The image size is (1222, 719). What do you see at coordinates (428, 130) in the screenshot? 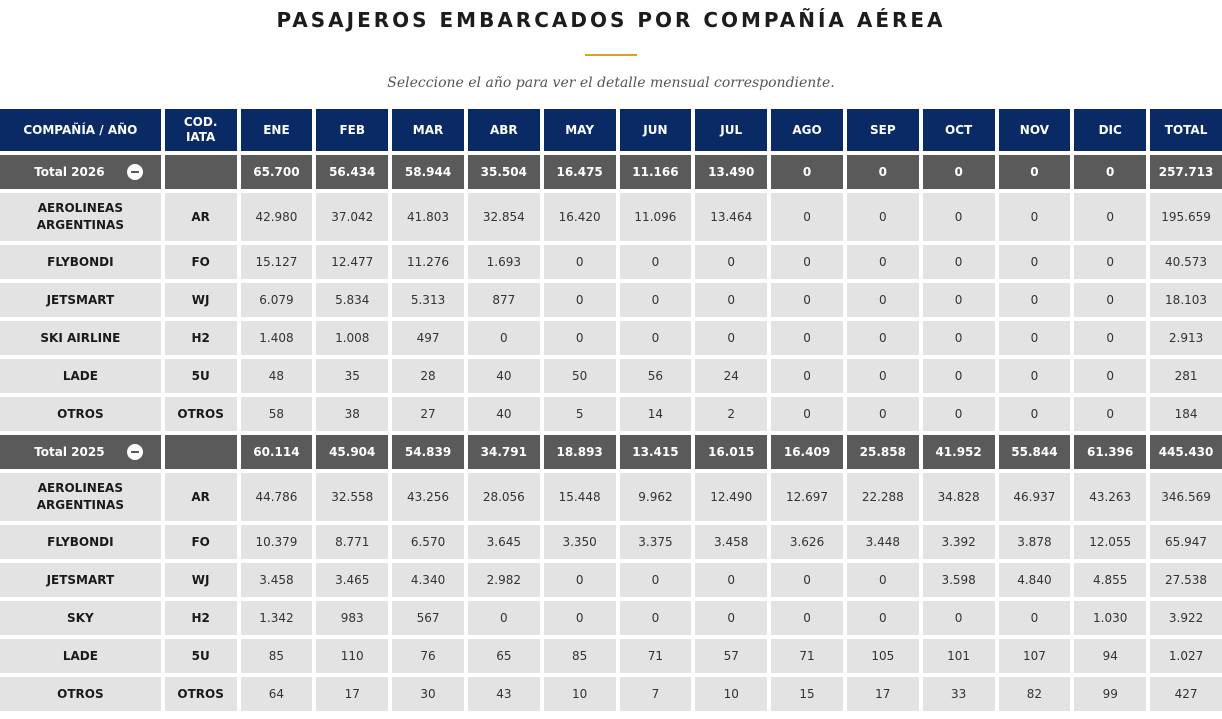
I see `header-month: MAR` at bounding box center [428, 130].